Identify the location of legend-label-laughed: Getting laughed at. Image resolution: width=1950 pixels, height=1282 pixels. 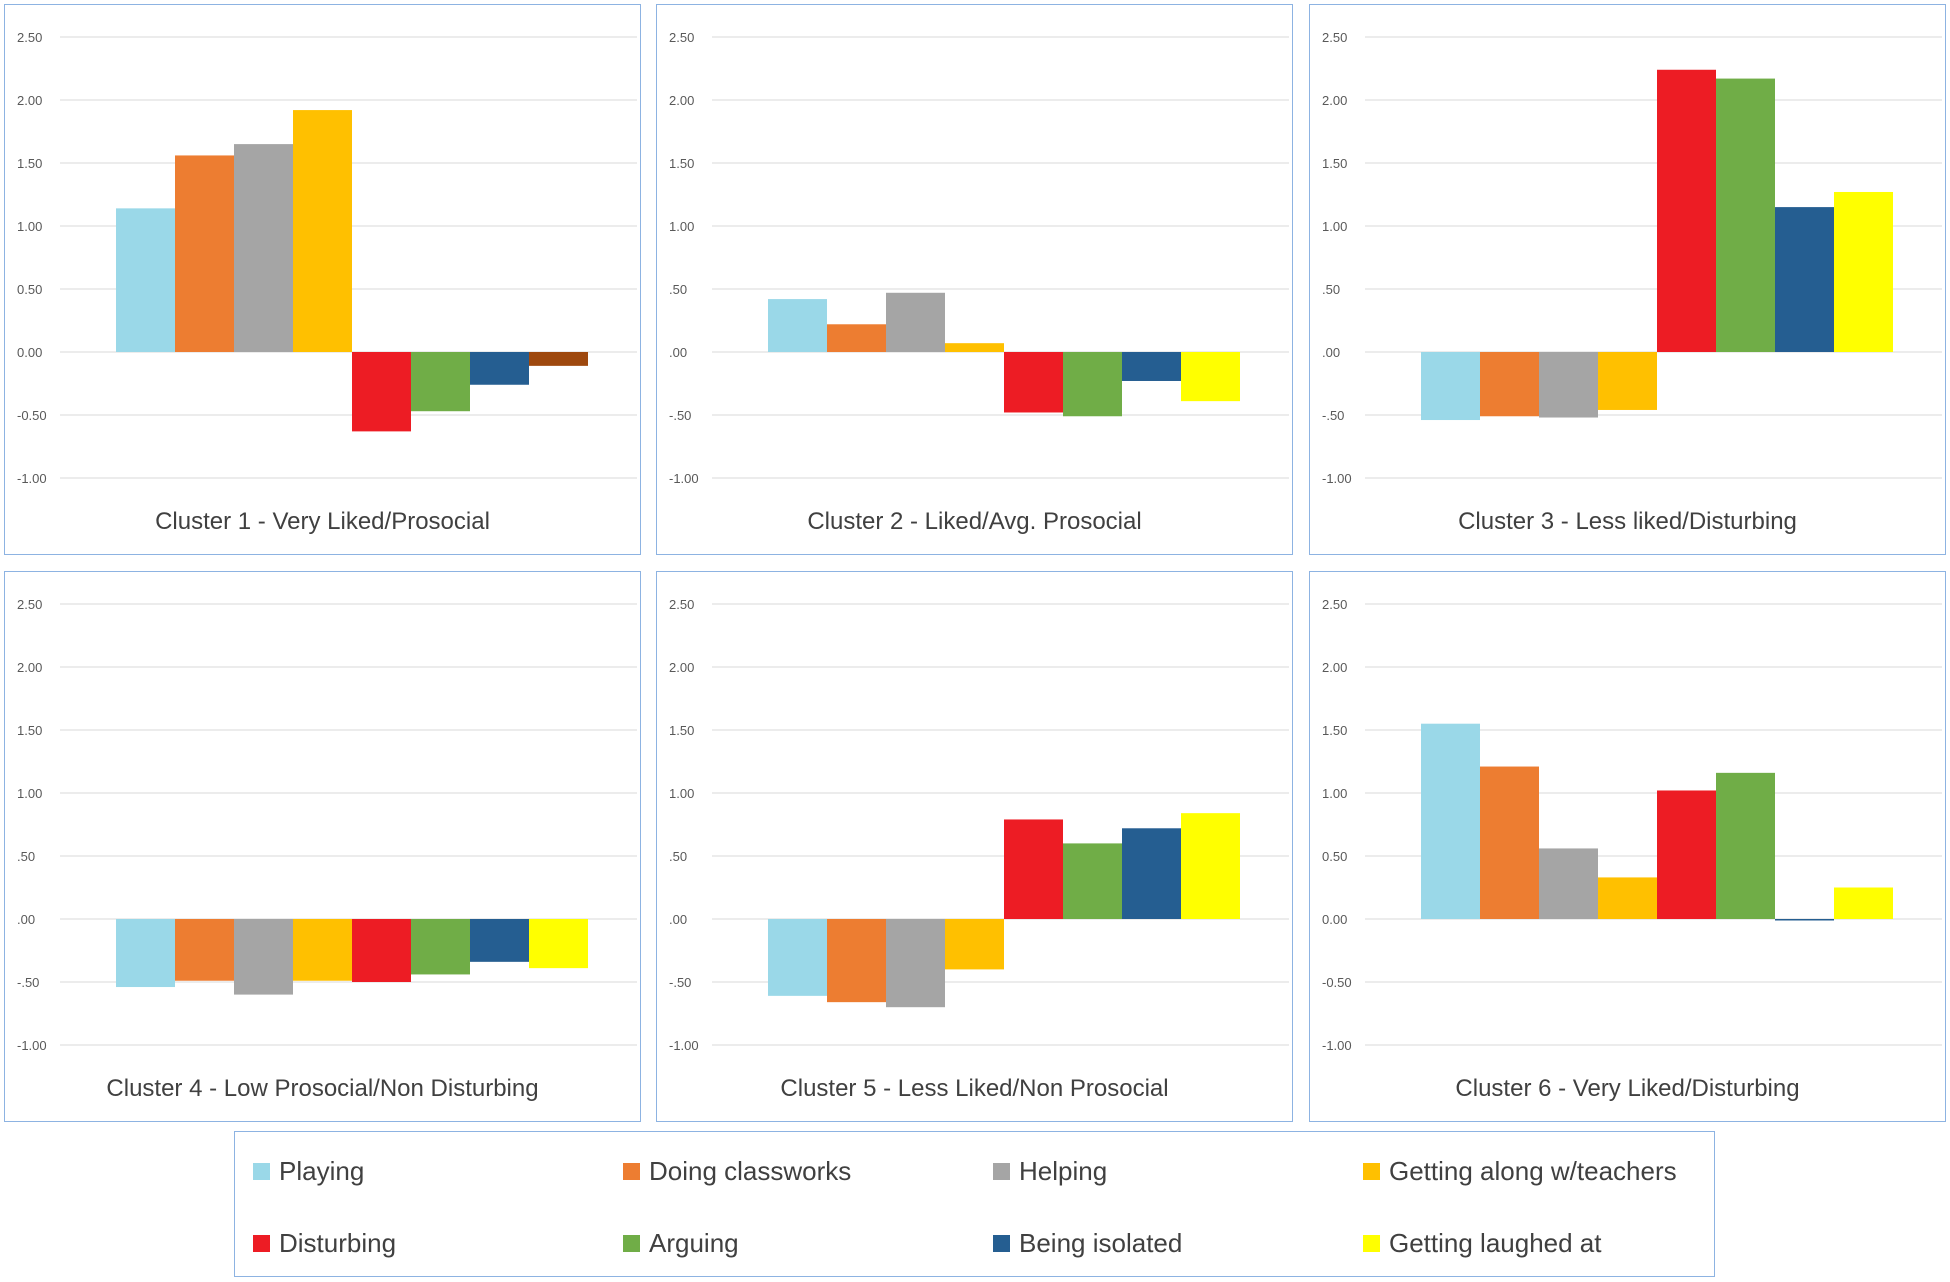
(1495, 1243).